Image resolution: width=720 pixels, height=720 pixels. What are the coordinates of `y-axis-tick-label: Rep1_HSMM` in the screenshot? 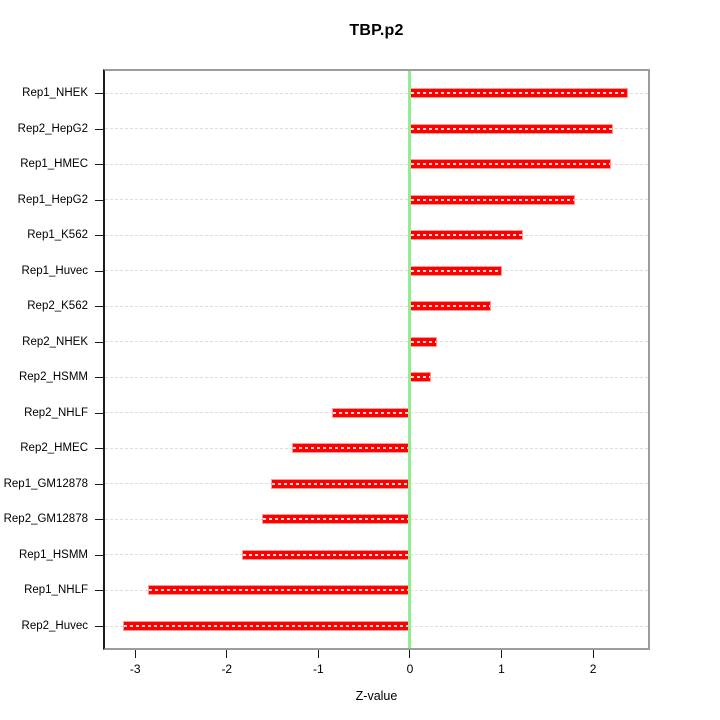 It's located at (53, 554).